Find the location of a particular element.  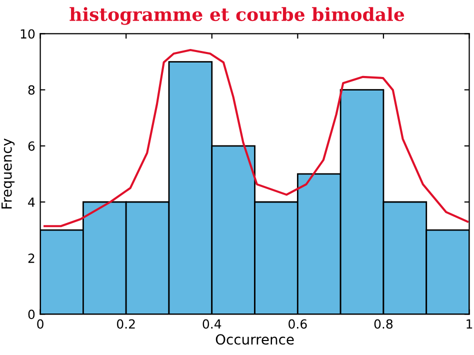

x-axis-title: Occurrence is located at coordinates (255, 339).